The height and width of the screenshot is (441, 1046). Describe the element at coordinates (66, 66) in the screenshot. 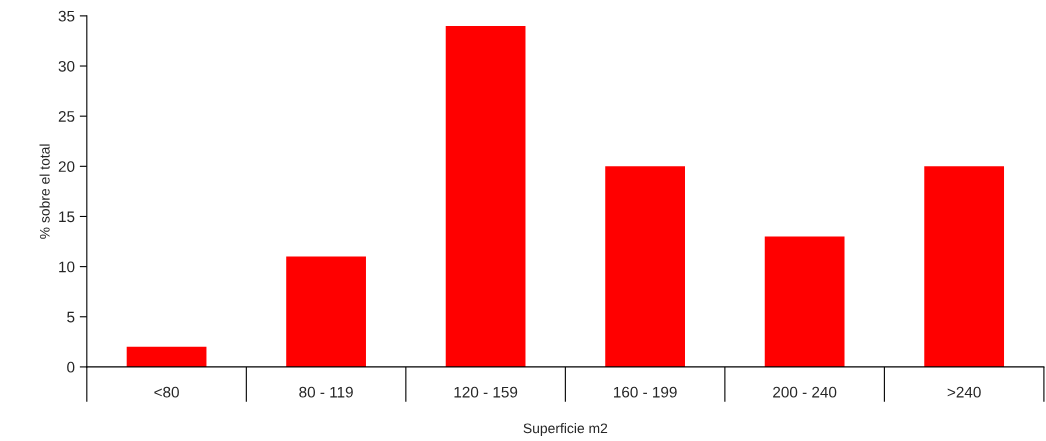

I see `y-tick-label: 30` at that location.